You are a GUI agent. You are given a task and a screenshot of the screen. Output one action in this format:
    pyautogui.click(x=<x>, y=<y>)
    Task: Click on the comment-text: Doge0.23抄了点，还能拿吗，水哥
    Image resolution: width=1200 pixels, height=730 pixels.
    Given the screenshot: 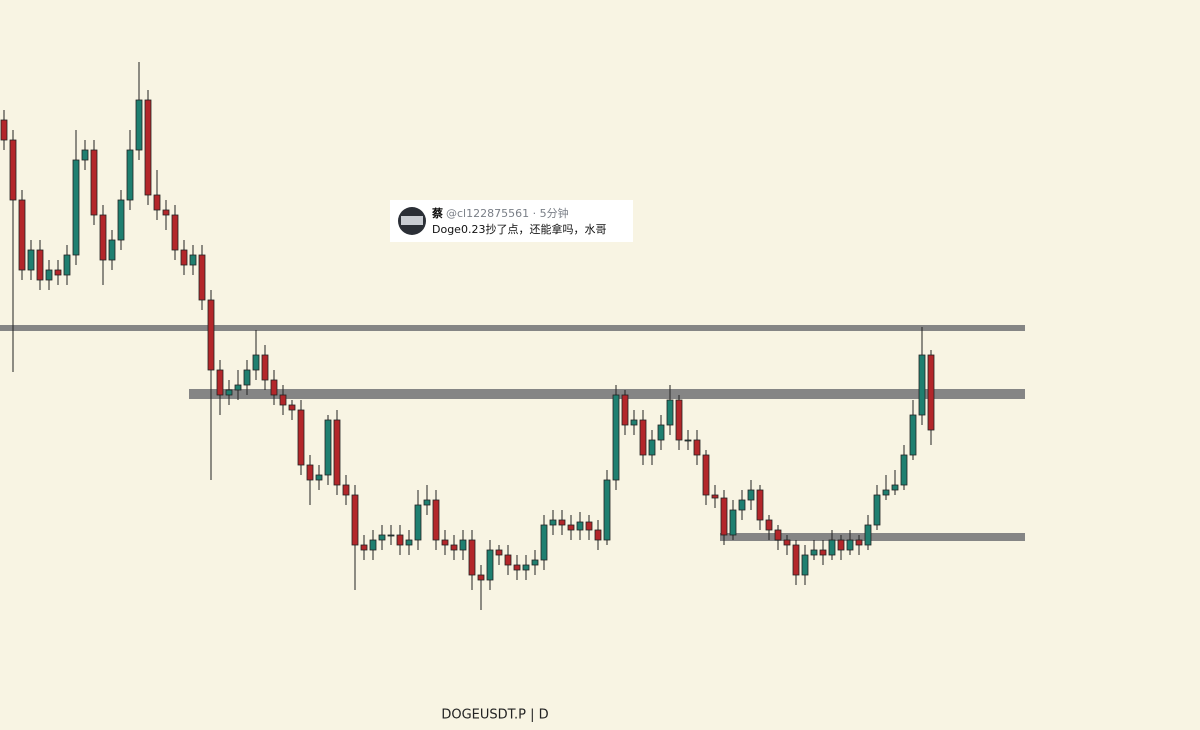 What is the action you would take?
    pyautogui.click(x=519, y=229)
    